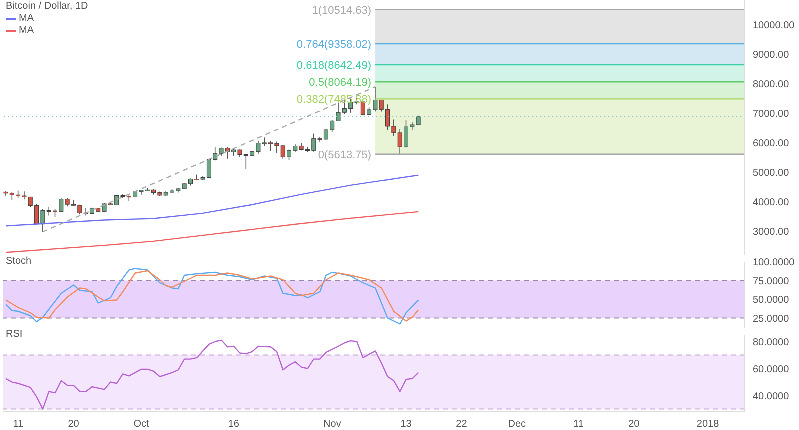  I want to click on ref-line-label: 0.5(8064.19), so click(340, 83).